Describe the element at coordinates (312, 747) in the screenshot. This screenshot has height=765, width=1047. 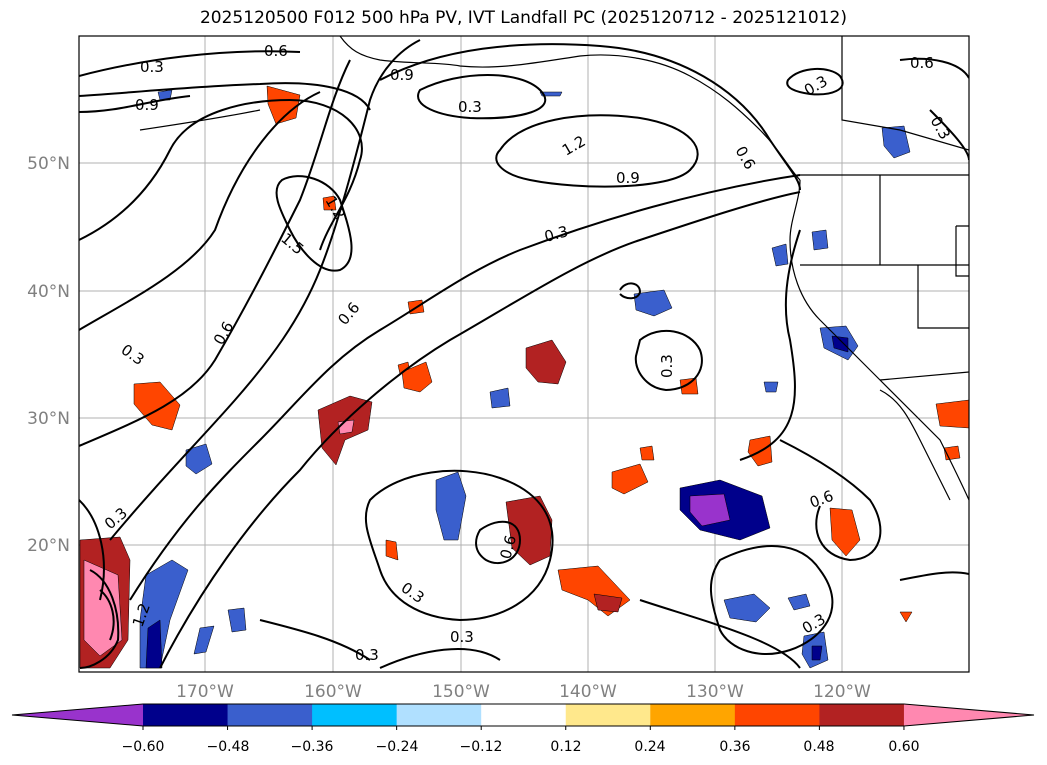
I see `colorbar-tick-label: −0.36` at that location.